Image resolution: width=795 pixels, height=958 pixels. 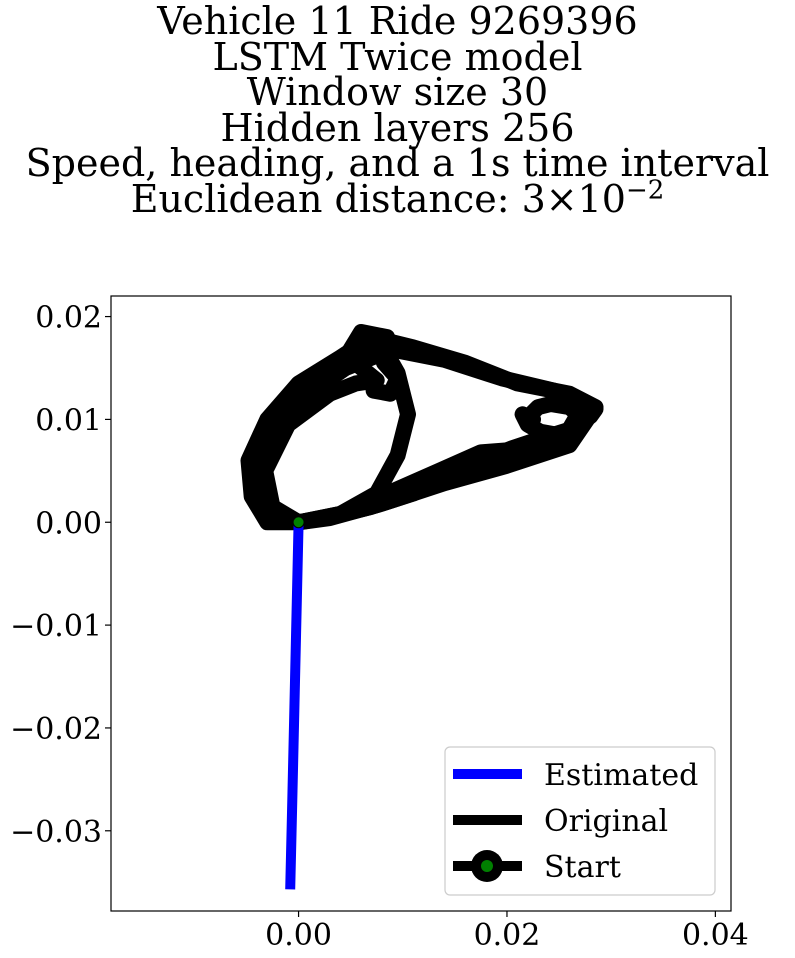 I want to click on legend: Estimated Original Start, so click(x=580, y=821).